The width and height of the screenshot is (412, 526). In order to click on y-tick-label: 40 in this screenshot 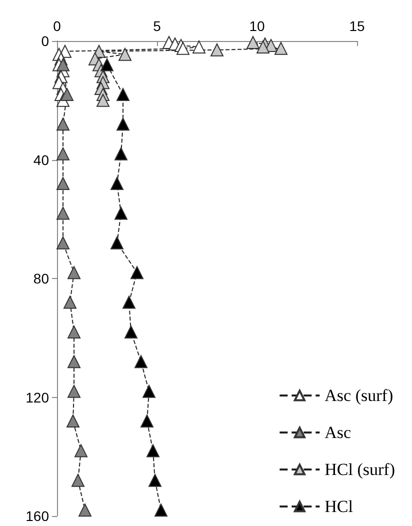, I will do `click(41, 160)`.